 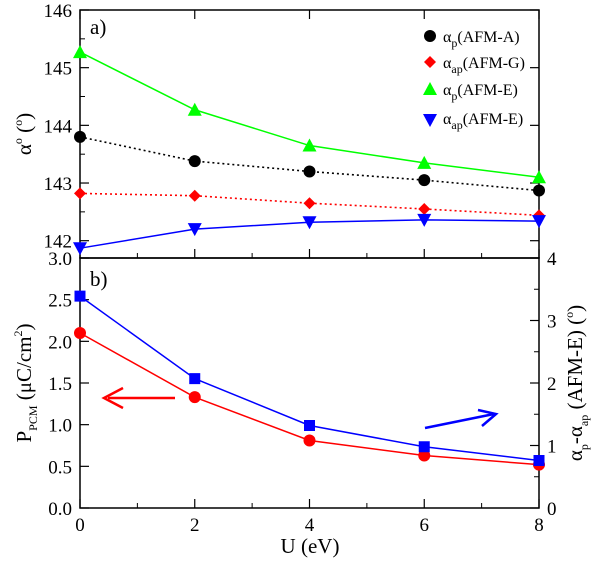 I want to click on x-tick-label: 4, so click(x=310, y=525).